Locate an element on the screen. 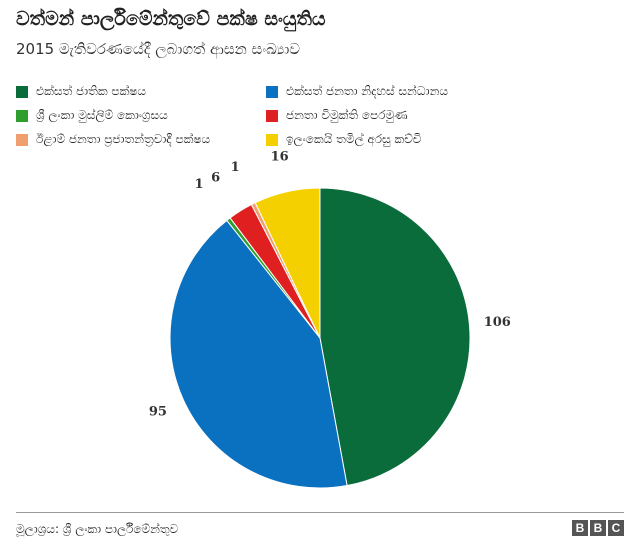 This screenshot has height=555, width=640. legend-item-upfa: එක්සත් ජනතා නිදහස් සන්ධානය is located at coordinates (357, 91).